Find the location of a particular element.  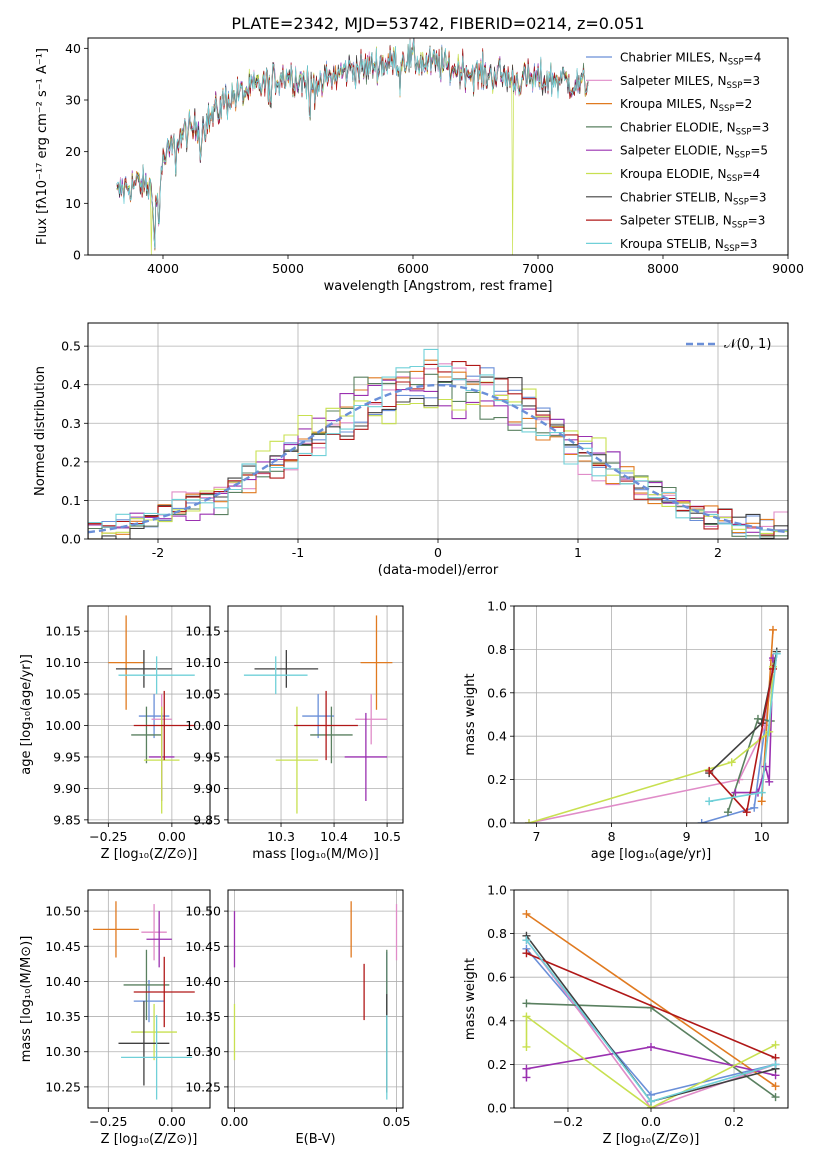

x-tick-label: 6000 is located at coordinates (413, 268).